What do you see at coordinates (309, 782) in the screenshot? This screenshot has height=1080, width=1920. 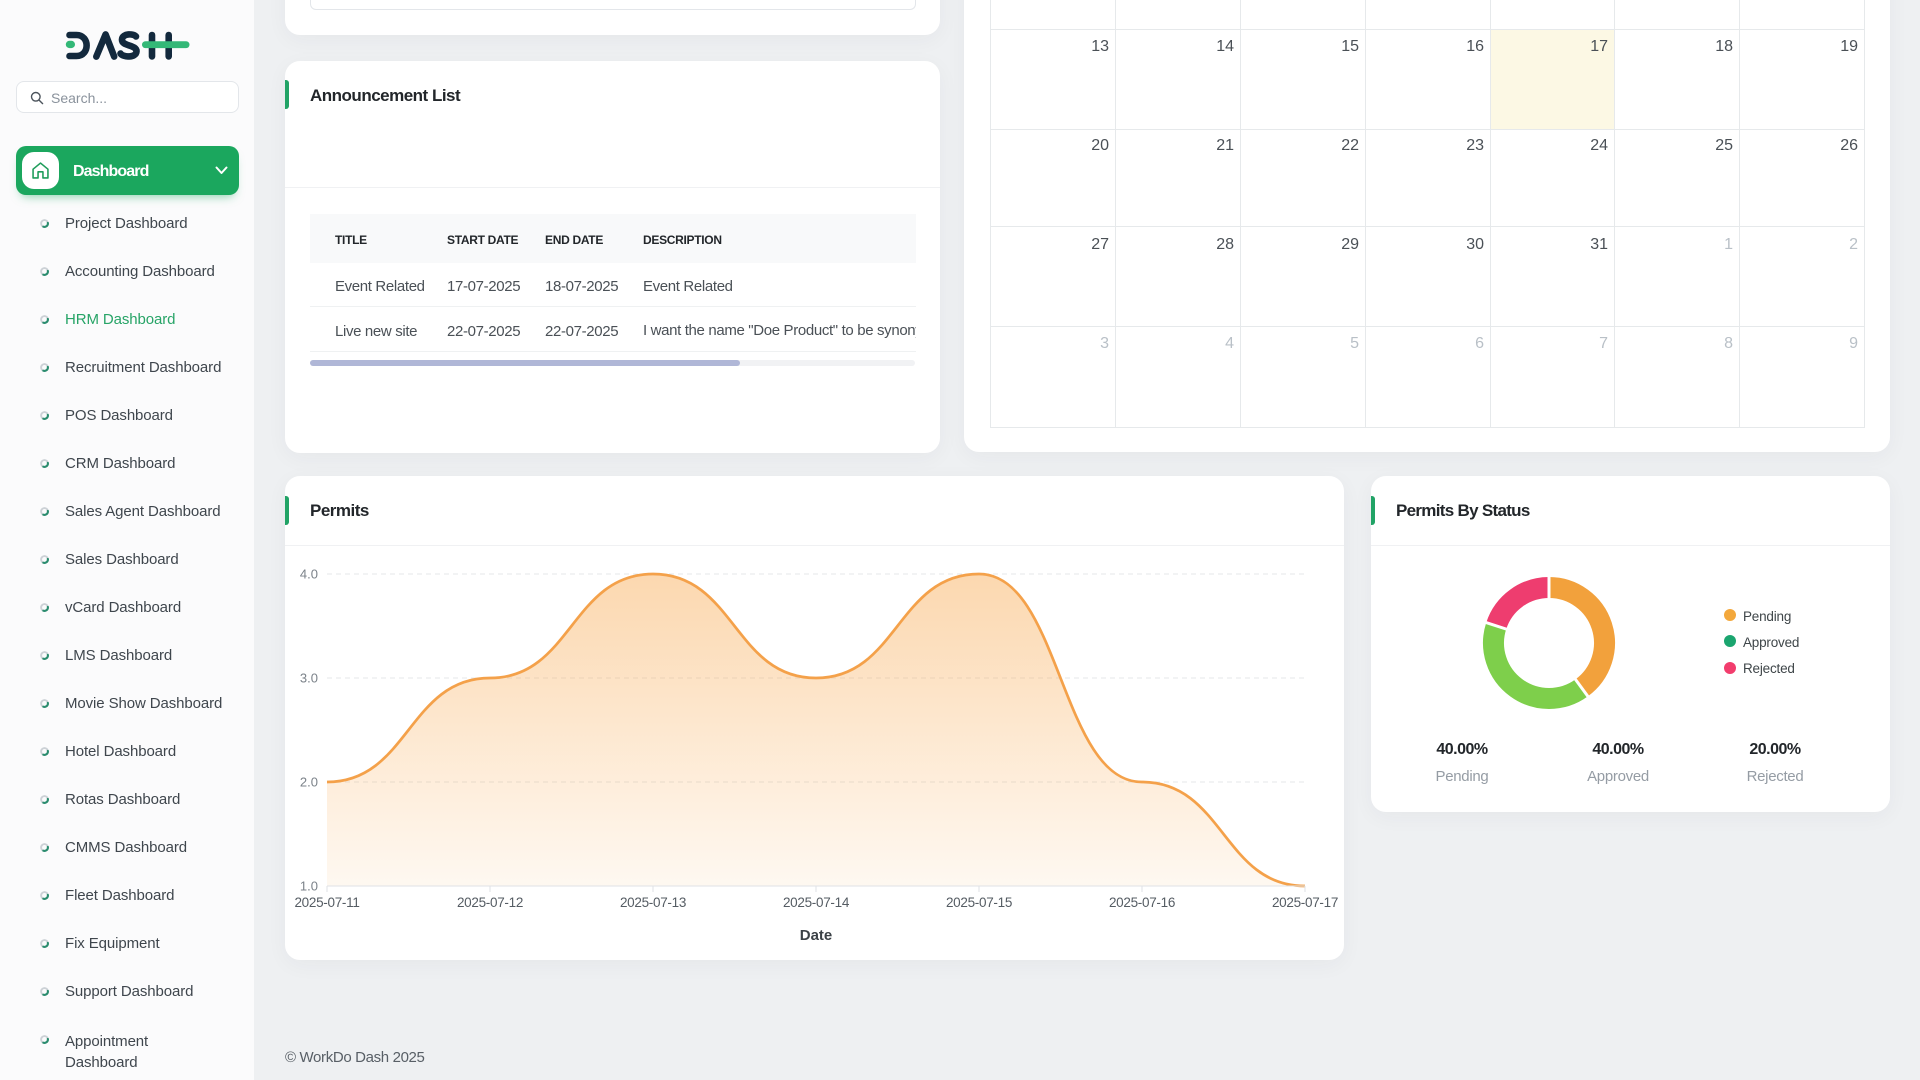 I see `svg-text: 2.0` at bounding box center [309, 782].